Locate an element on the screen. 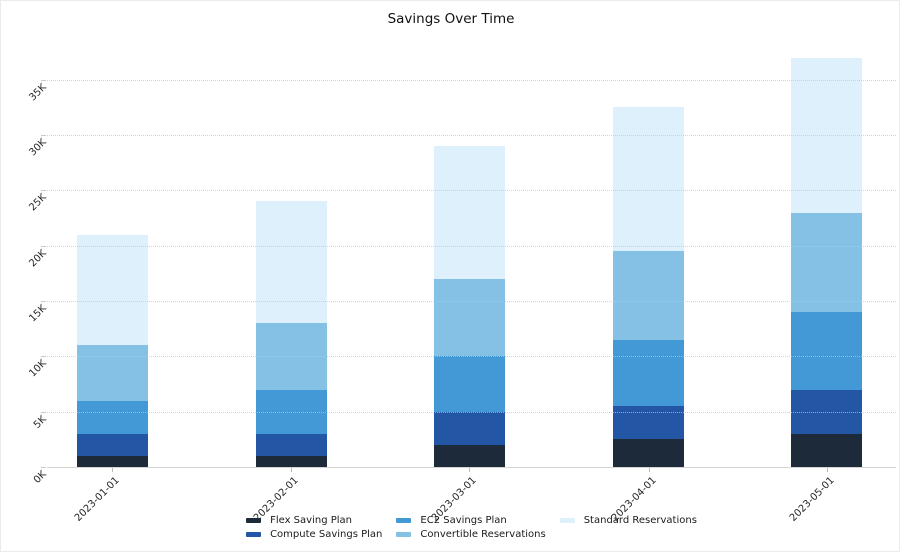  legend-item-ec2-savings-plan: EC2 Savings Plan is located at coordinates (470, 520).